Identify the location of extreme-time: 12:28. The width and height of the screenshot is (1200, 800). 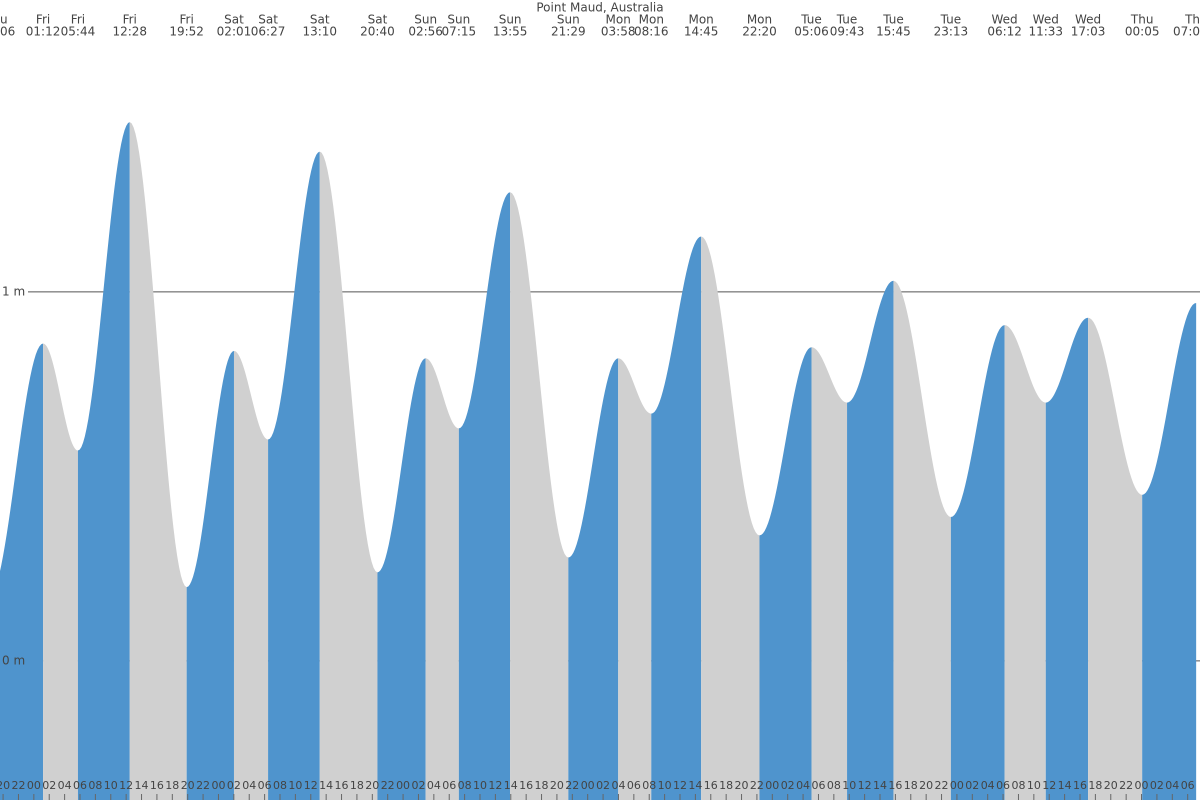
(129, 32).